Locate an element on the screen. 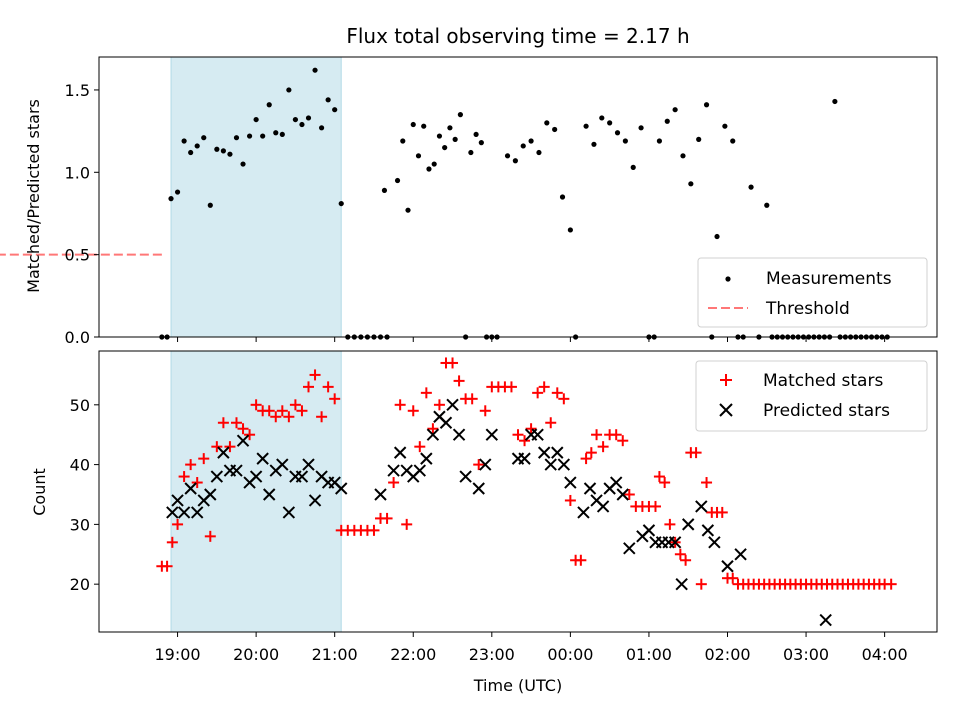 This screenshot has height=720, width=960. bottom-y-axis: 20 30 40 50 is located at coordinates (84, 495).